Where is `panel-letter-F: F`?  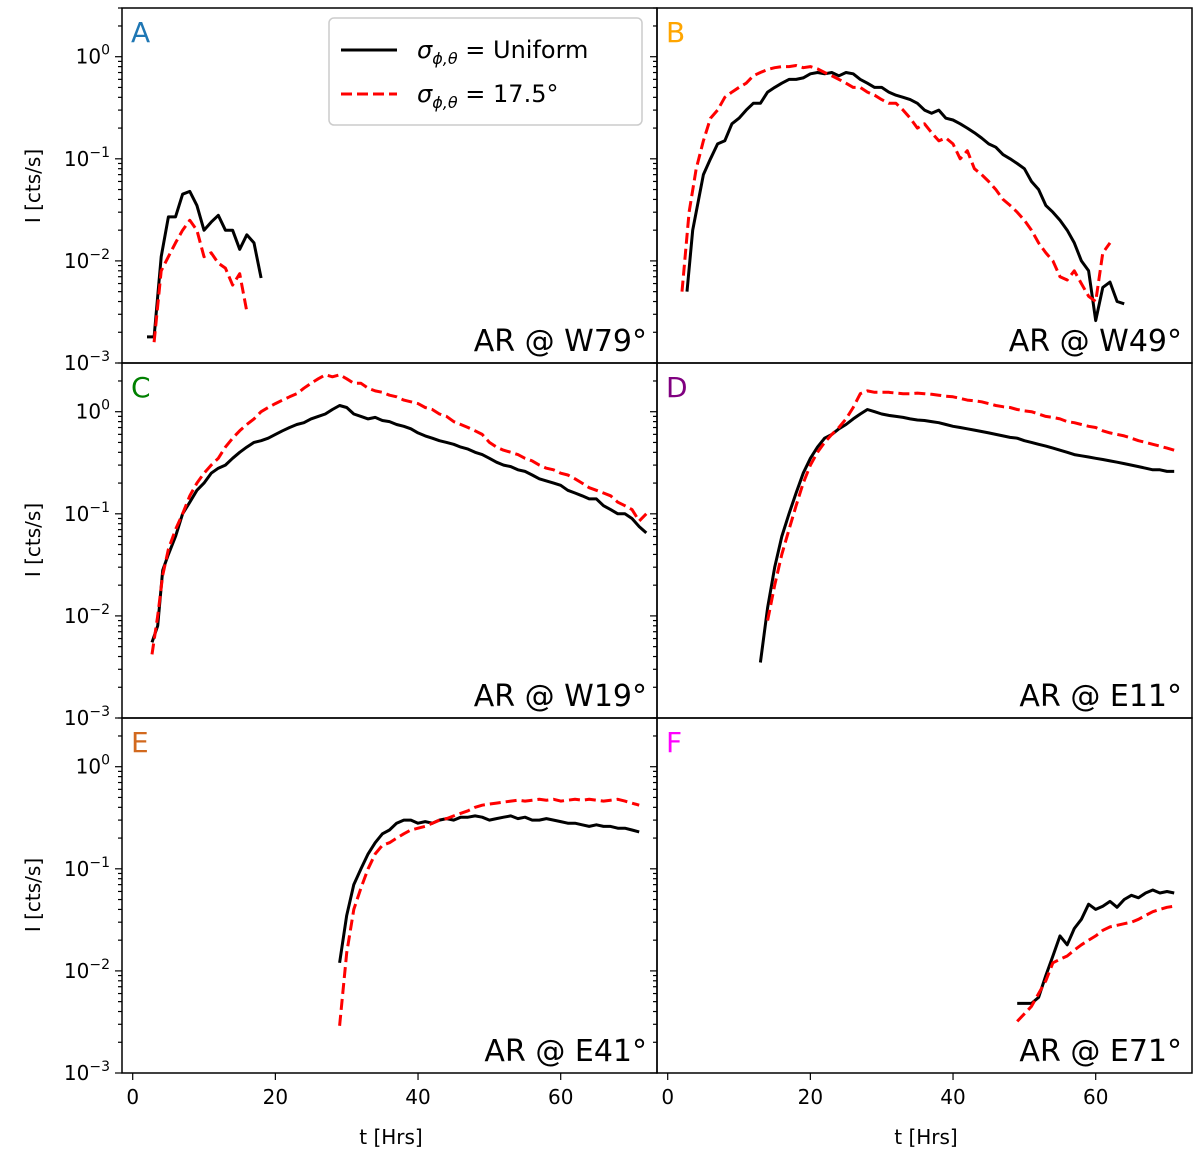 panel-letter-F: F is located at coordinates (674, 742).